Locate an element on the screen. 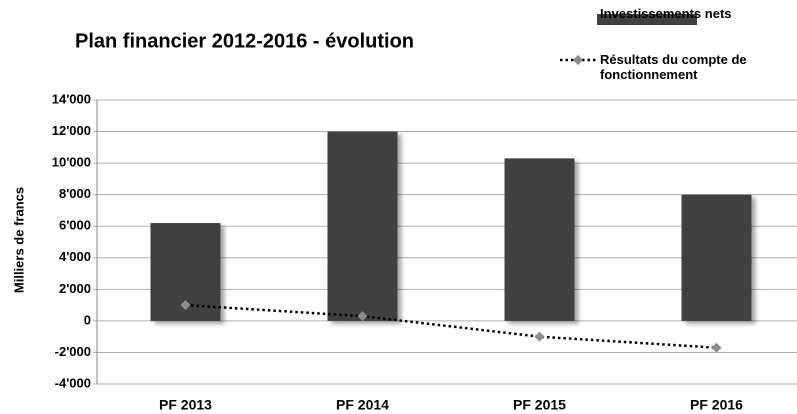 Image resolution: width=797 pixels, height=414 pixels. y-tick-label: -4'000 is located at coordinates (73, 382).